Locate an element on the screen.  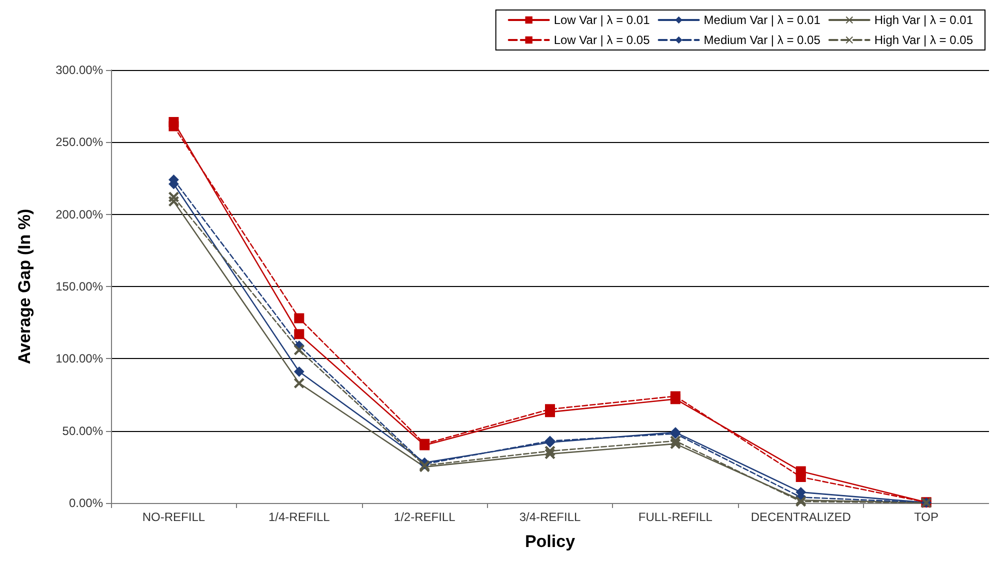
x-tick-label: FULL-REFILL is located at coordinates (675, 517).